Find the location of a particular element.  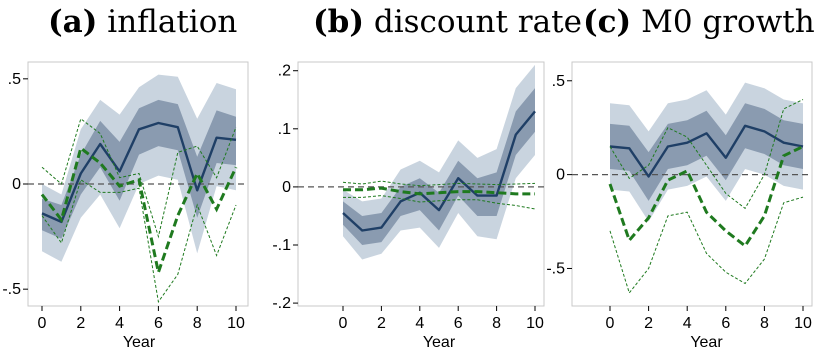

panel-title-b: (b) discount rate is located at coordinates (447, 22).